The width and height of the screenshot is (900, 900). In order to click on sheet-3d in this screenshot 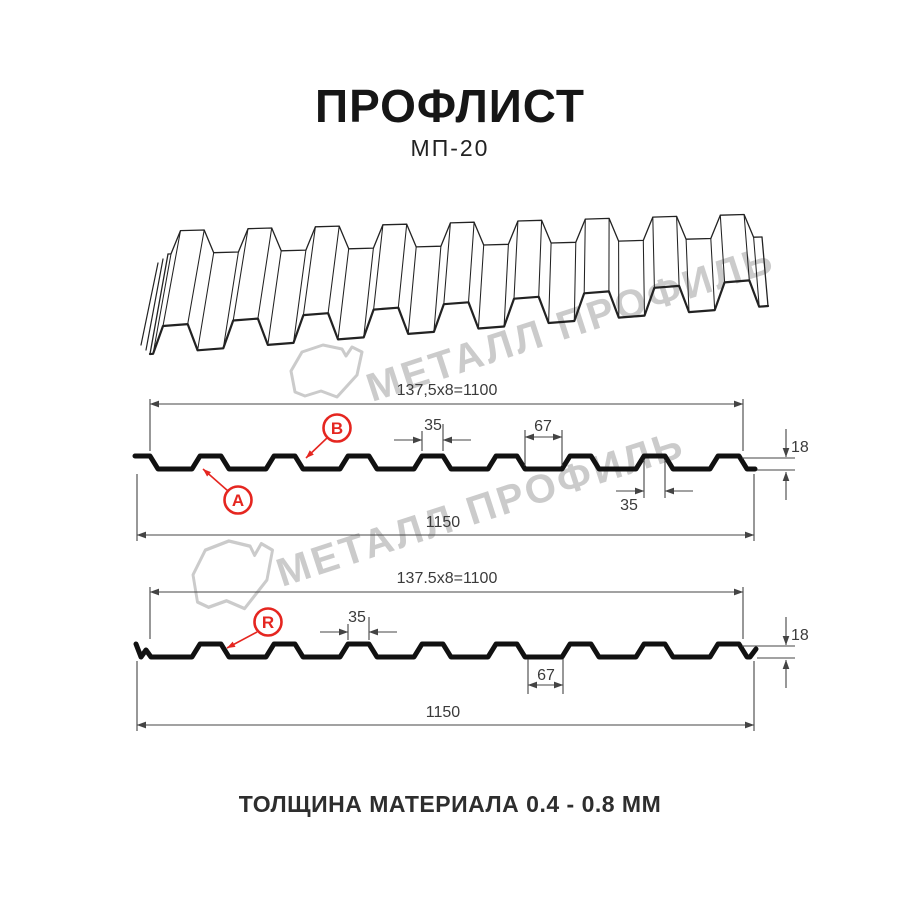, I will do `click(455, 284)`.